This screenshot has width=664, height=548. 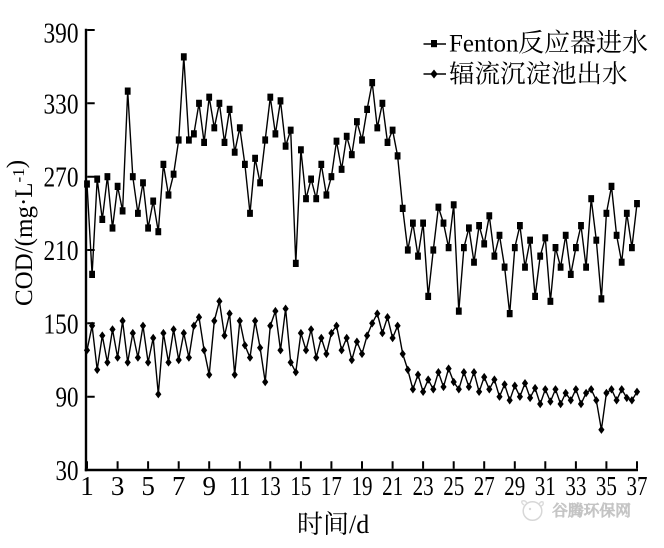 What do you see at coordinates (300, 486) in the screenshot?
I see `svg-text: 15` at bounding box center [300, 486].